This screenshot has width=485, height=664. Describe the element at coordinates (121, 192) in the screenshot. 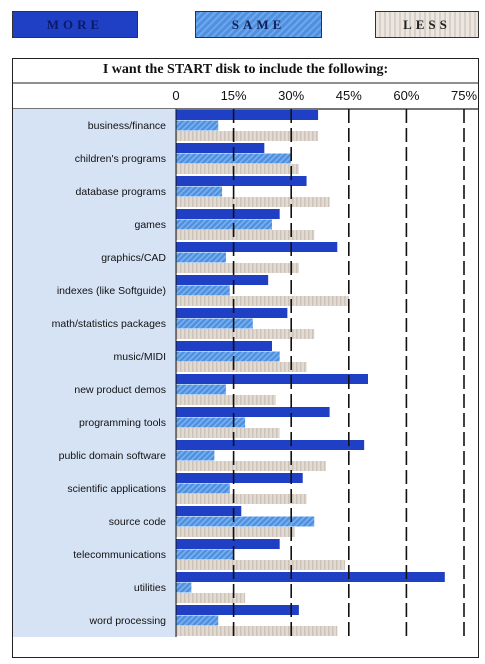

I see `category-label: database programs` at that location.